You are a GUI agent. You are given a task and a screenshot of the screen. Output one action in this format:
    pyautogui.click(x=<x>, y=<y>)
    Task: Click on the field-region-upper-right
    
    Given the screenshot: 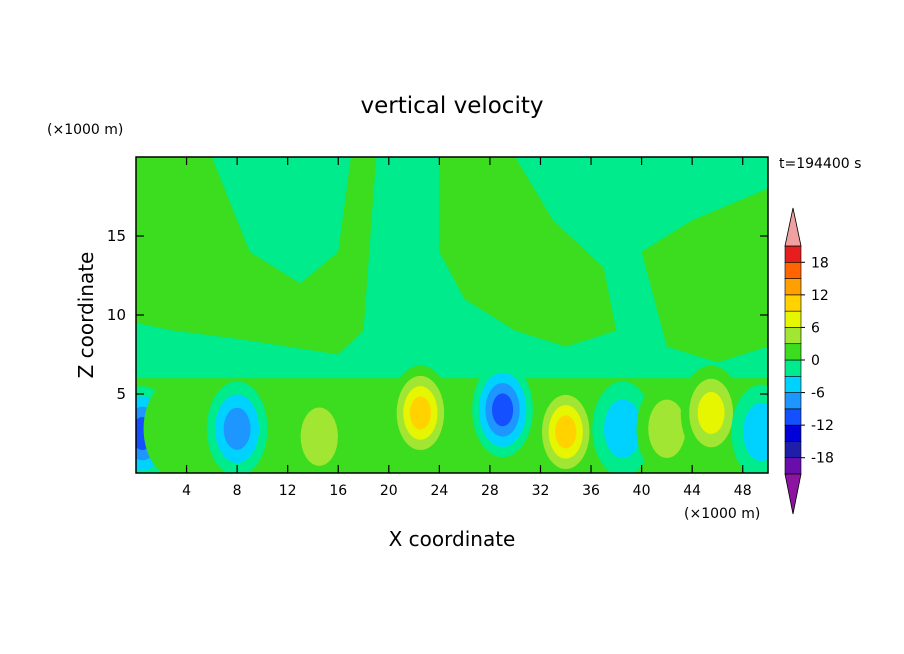 What is the action you would take?
    pyautogui.click(x=704, y=275)
    